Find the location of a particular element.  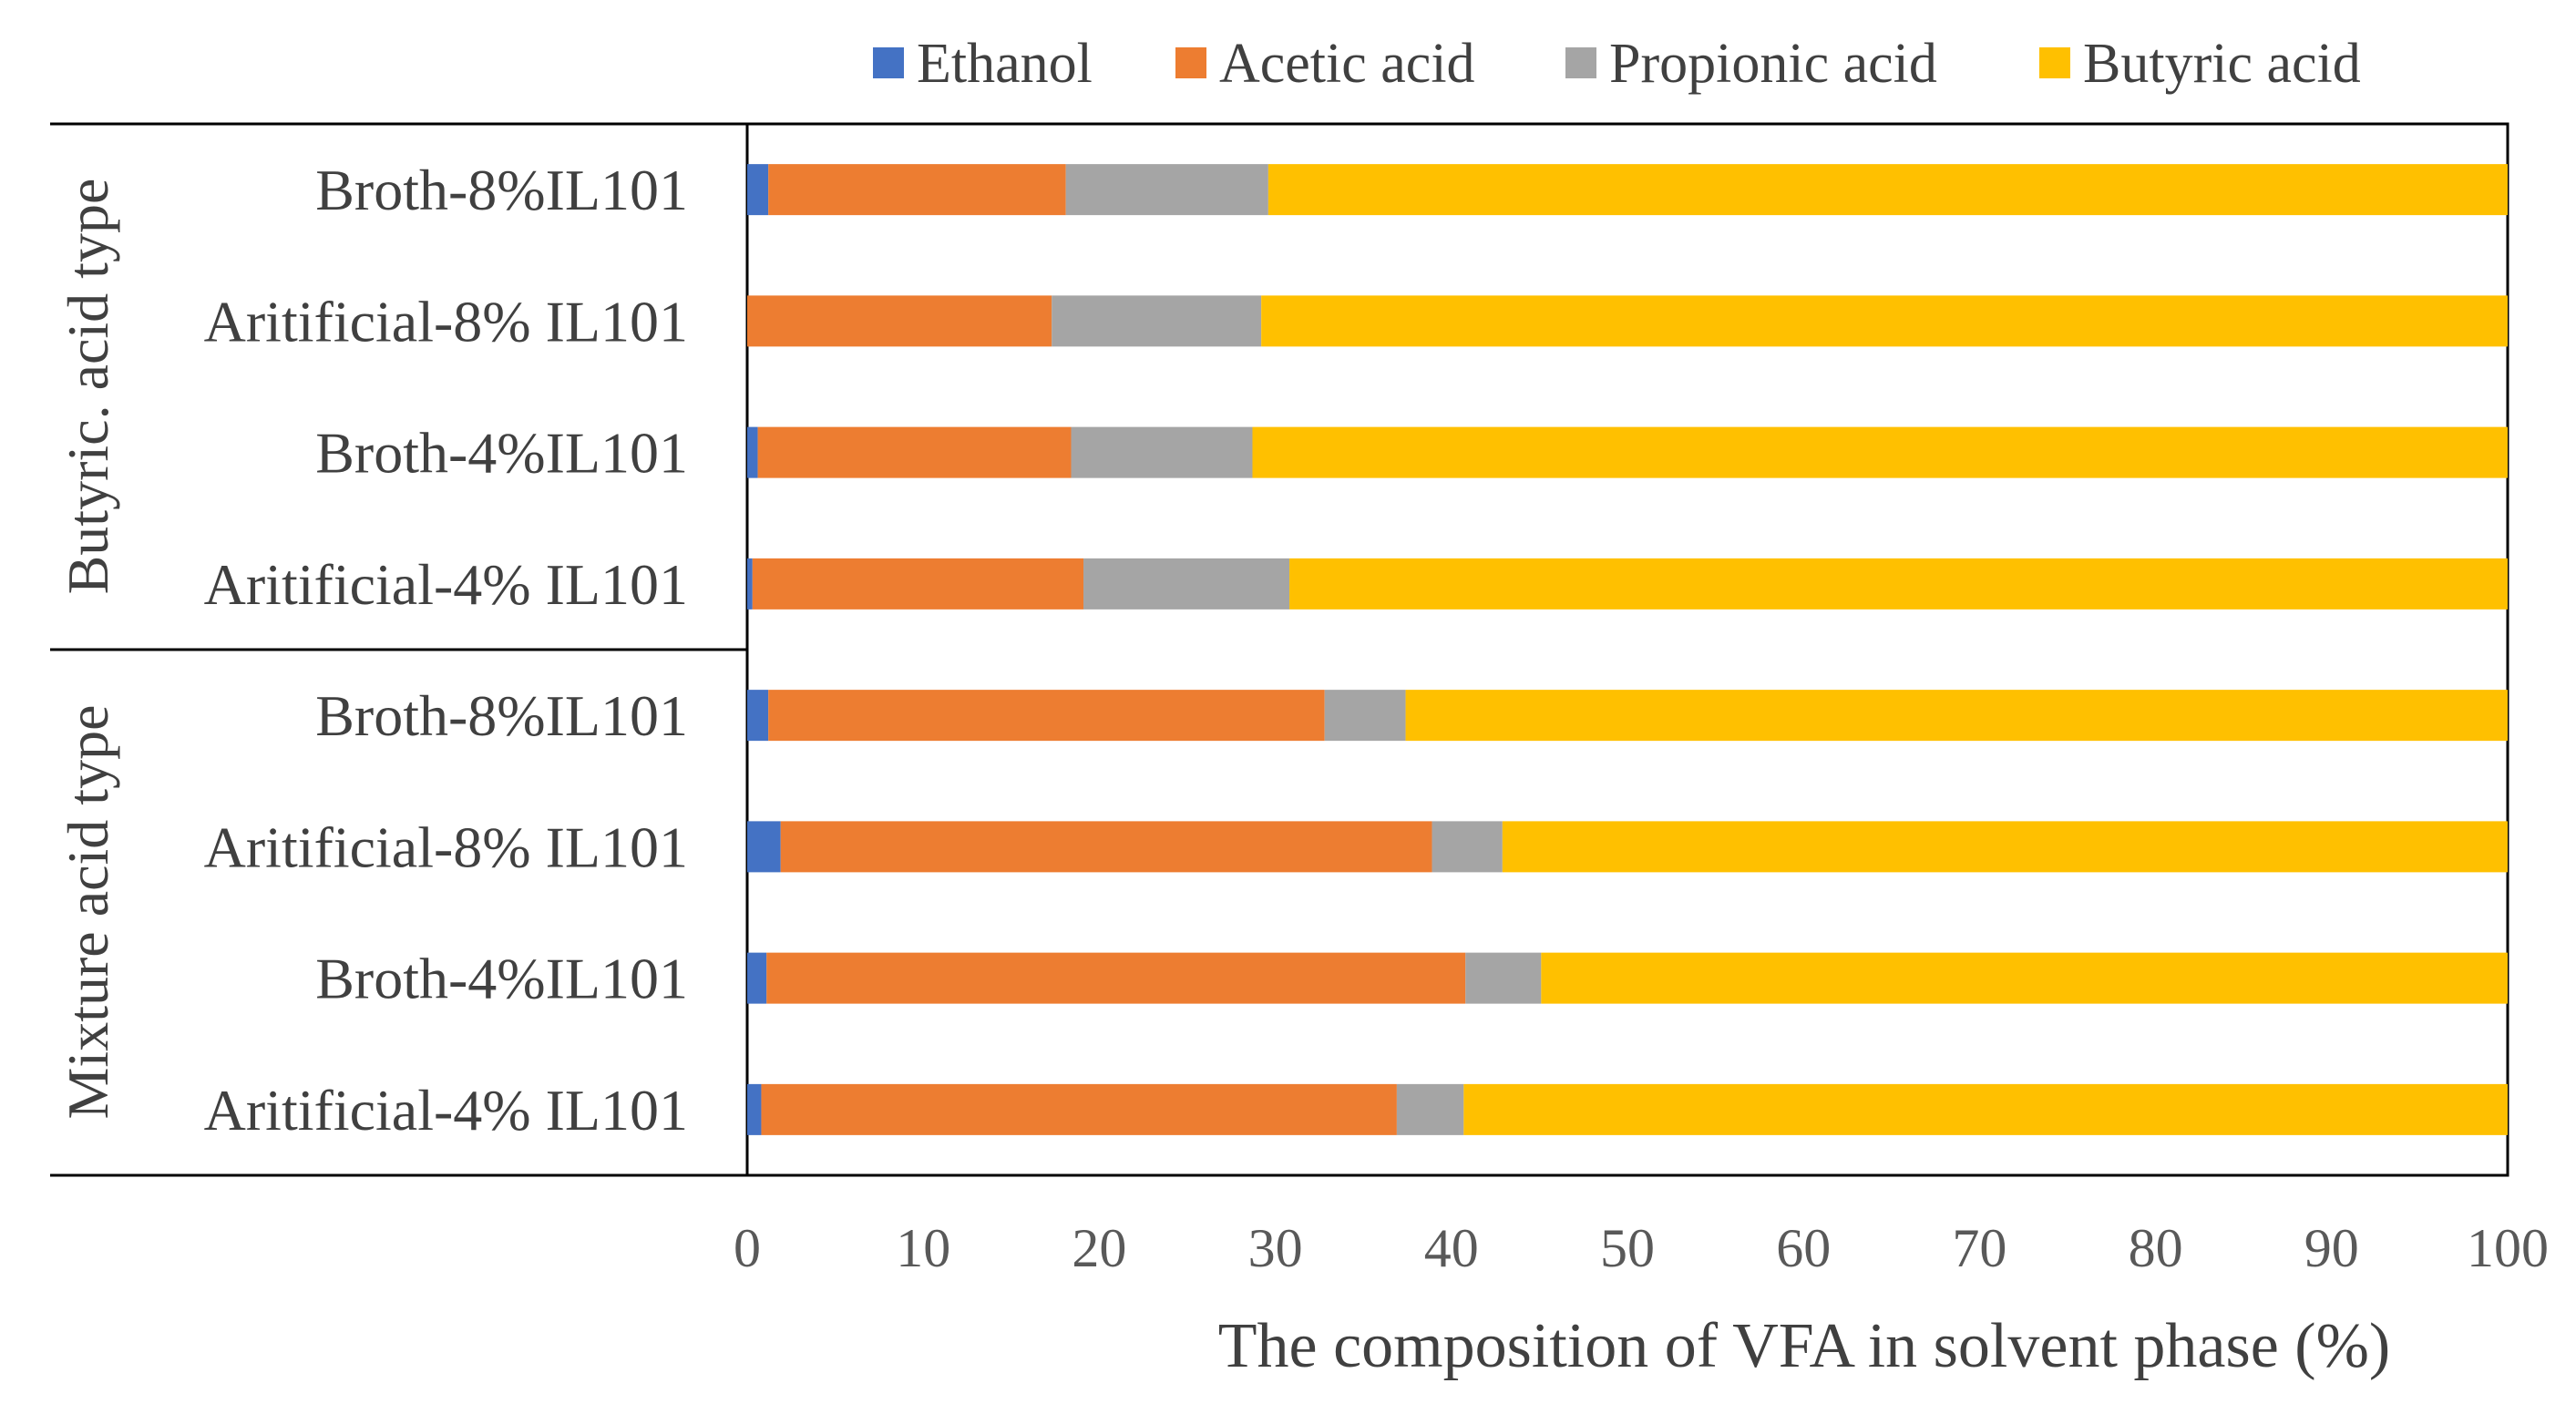

x-tick-label: 30 is located at coordinates (1276, 1248).